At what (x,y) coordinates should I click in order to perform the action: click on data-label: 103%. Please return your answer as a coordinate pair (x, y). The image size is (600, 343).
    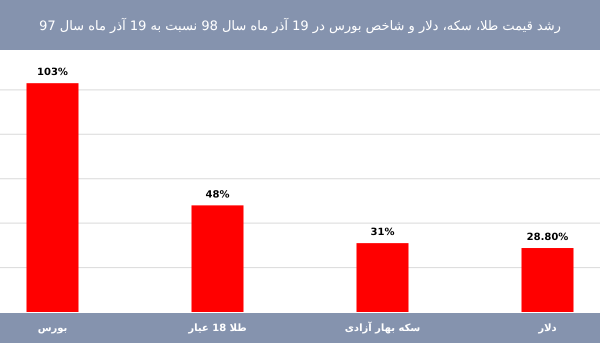
    Looking at the image, I should click on (52, 72).